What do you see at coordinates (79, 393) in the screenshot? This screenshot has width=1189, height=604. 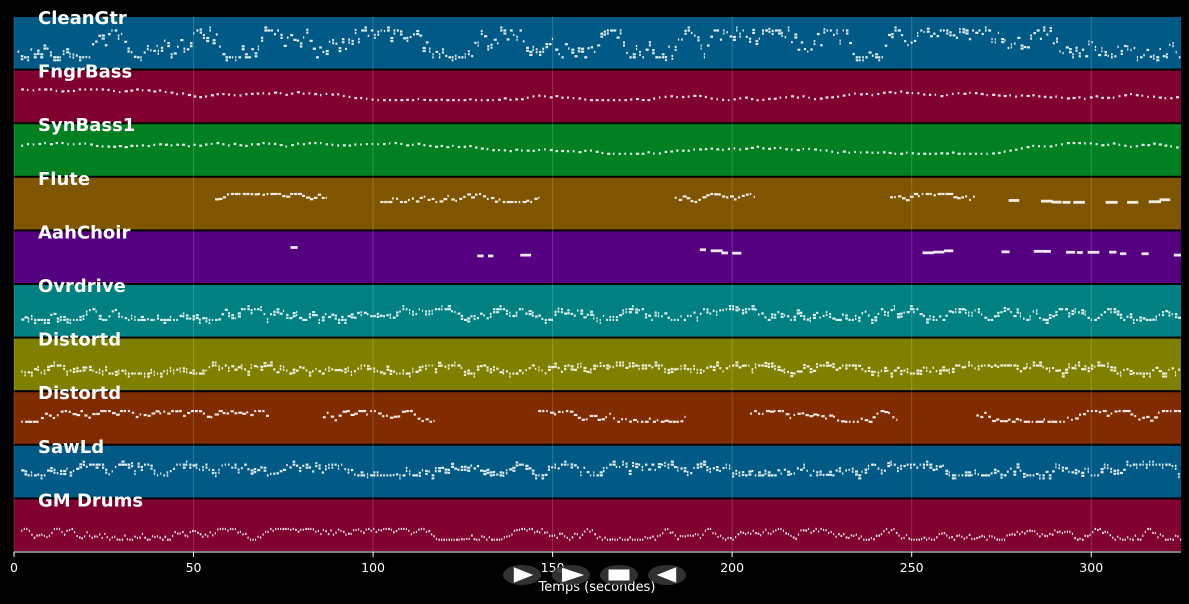 I see `track-label: Distortd` at bounding box center [79, 393].